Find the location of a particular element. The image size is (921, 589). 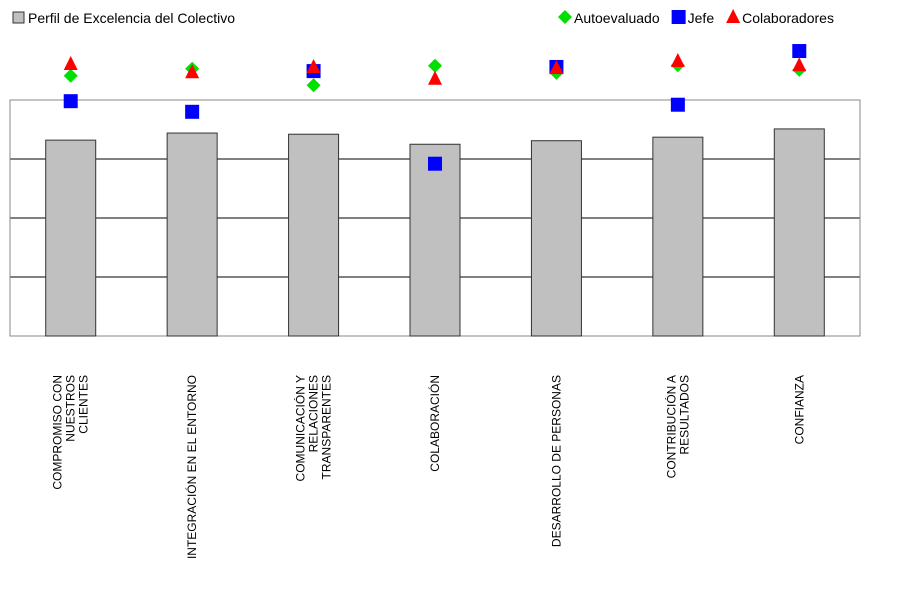

x-tick-label: INTEGRACIÓN EN EL ENTORNO is located at coordinates (191, 467).